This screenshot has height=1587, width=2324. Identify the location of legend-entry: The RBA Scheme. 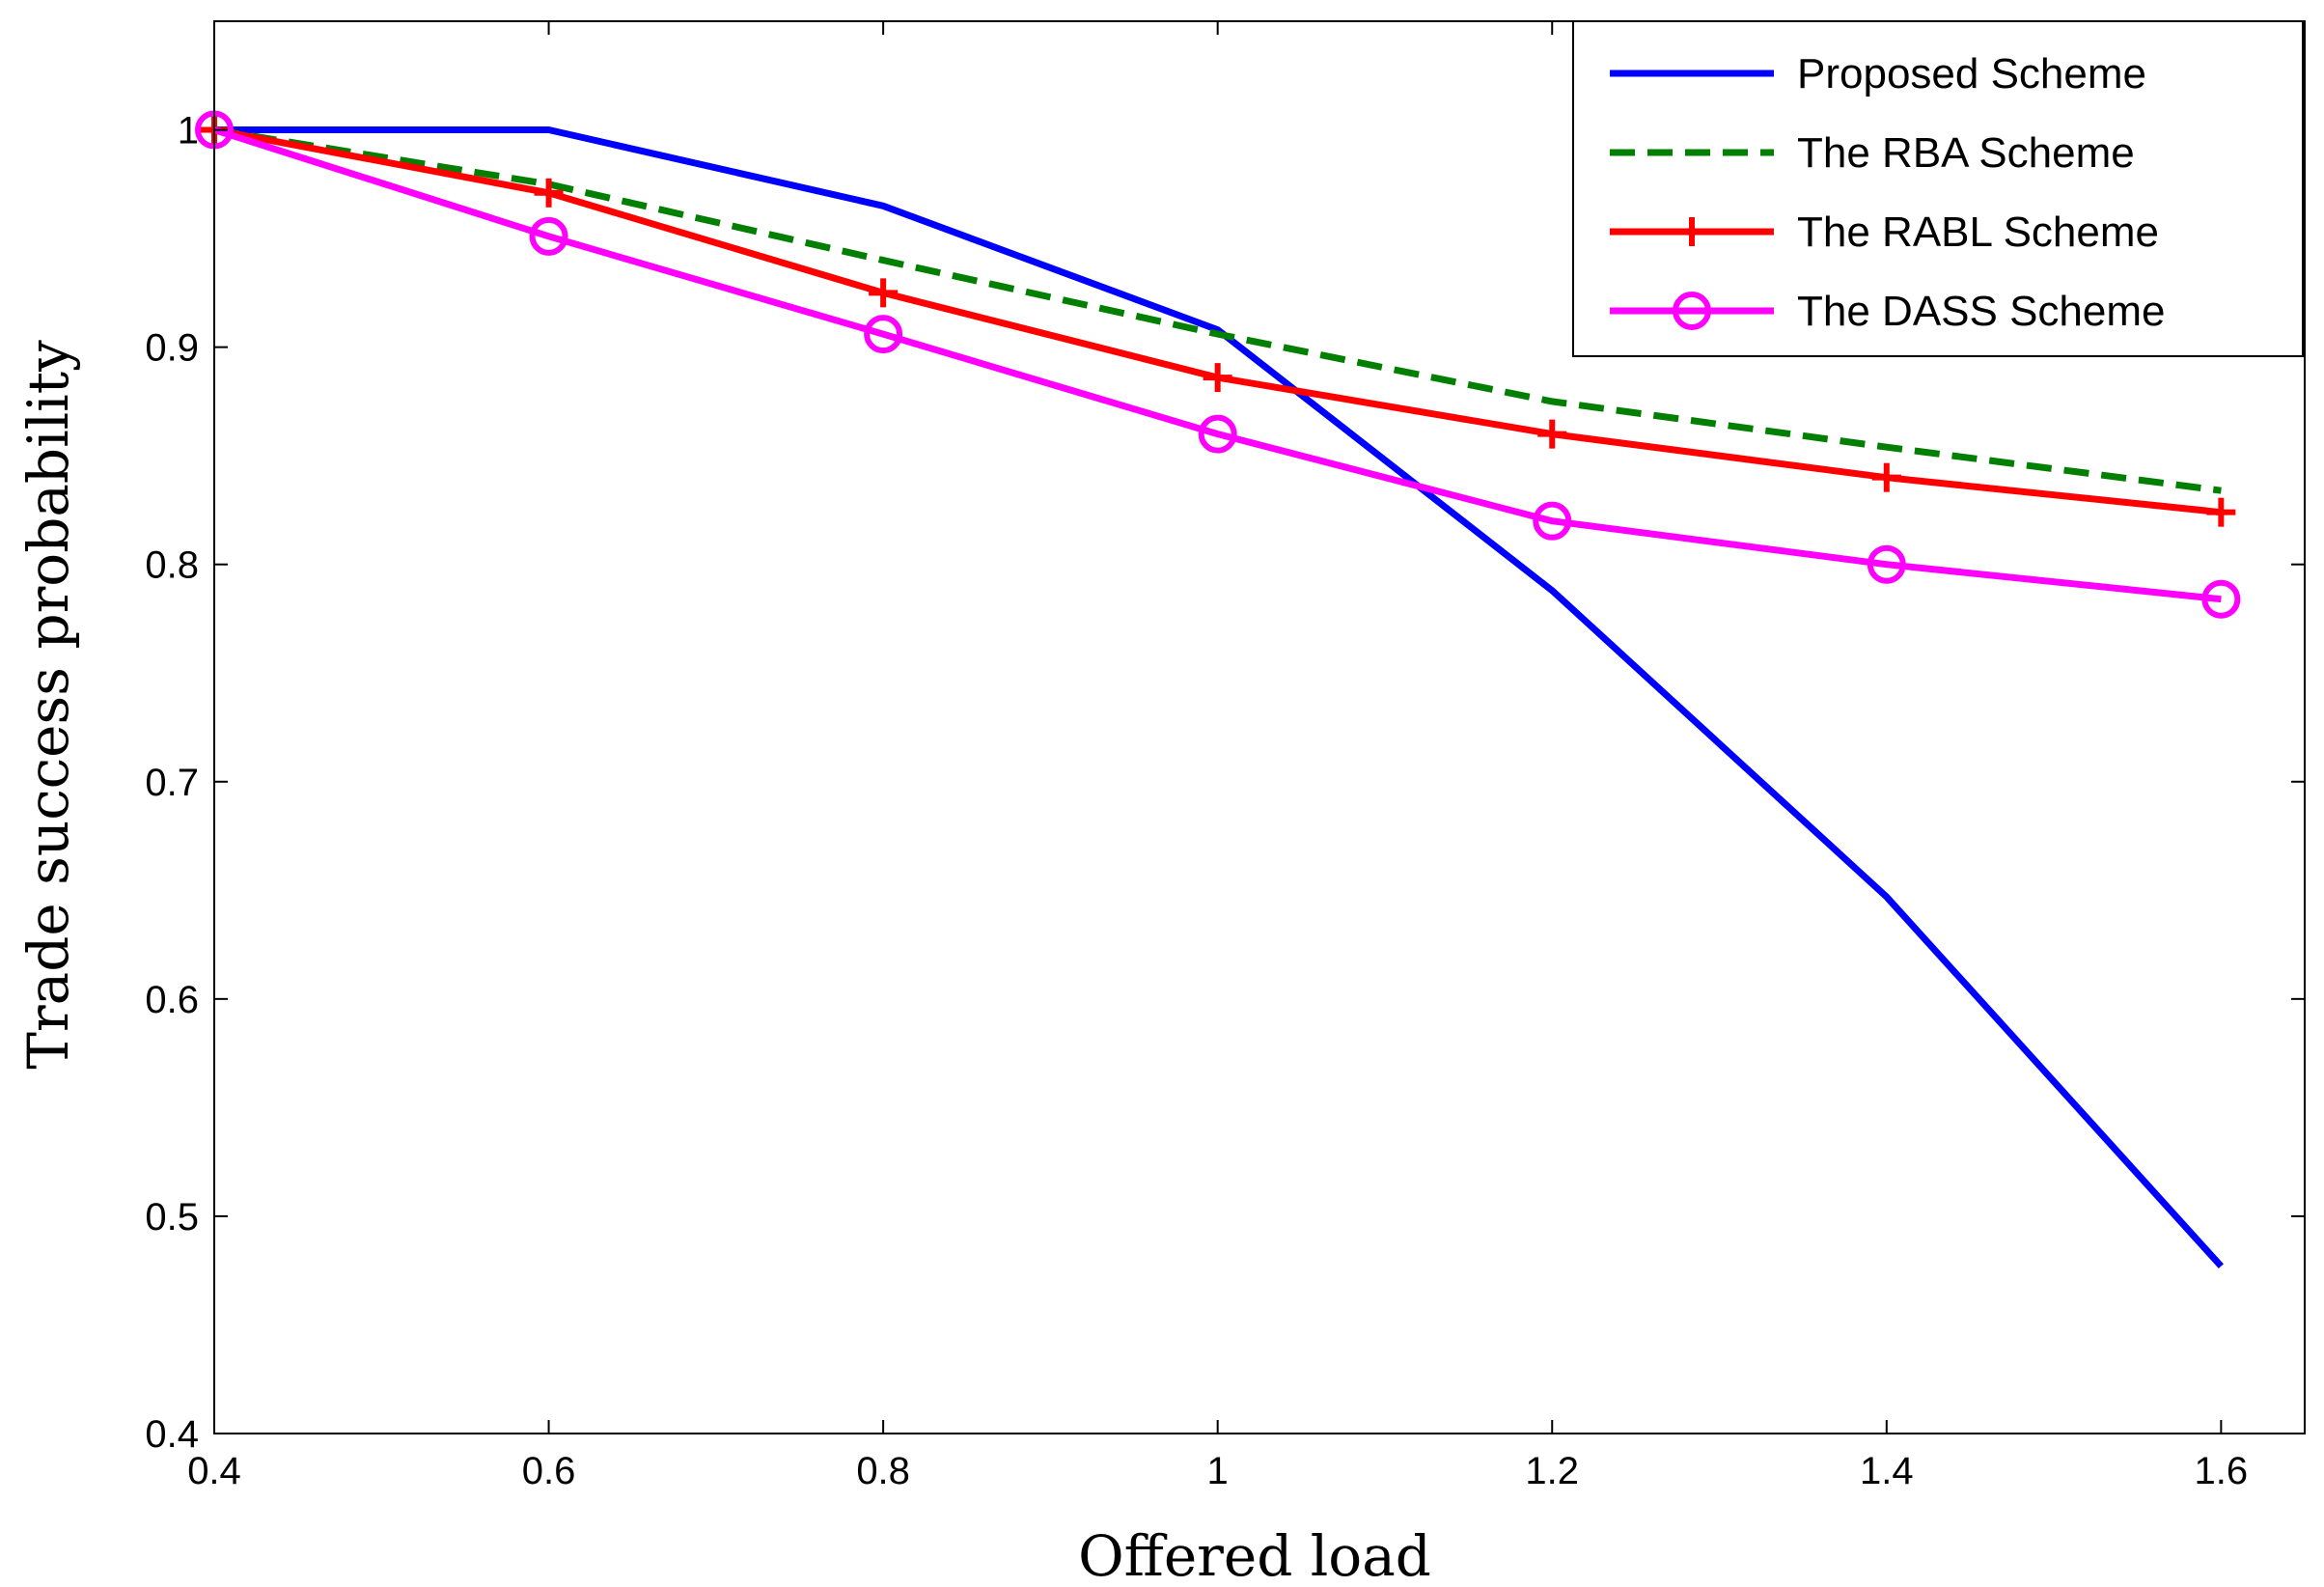
(1873, 153).